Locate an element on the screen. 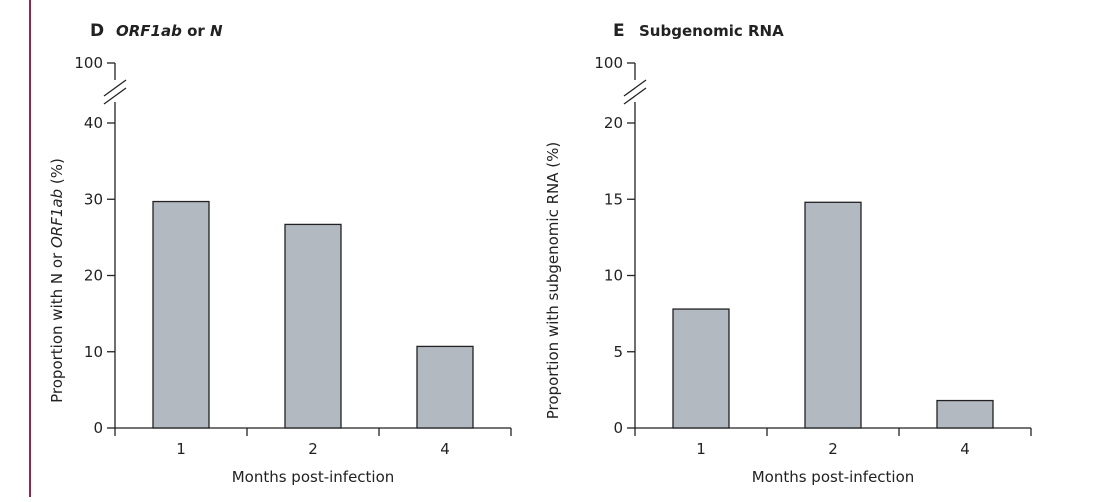  page-margin-rule is located at coordinates (30, 248).